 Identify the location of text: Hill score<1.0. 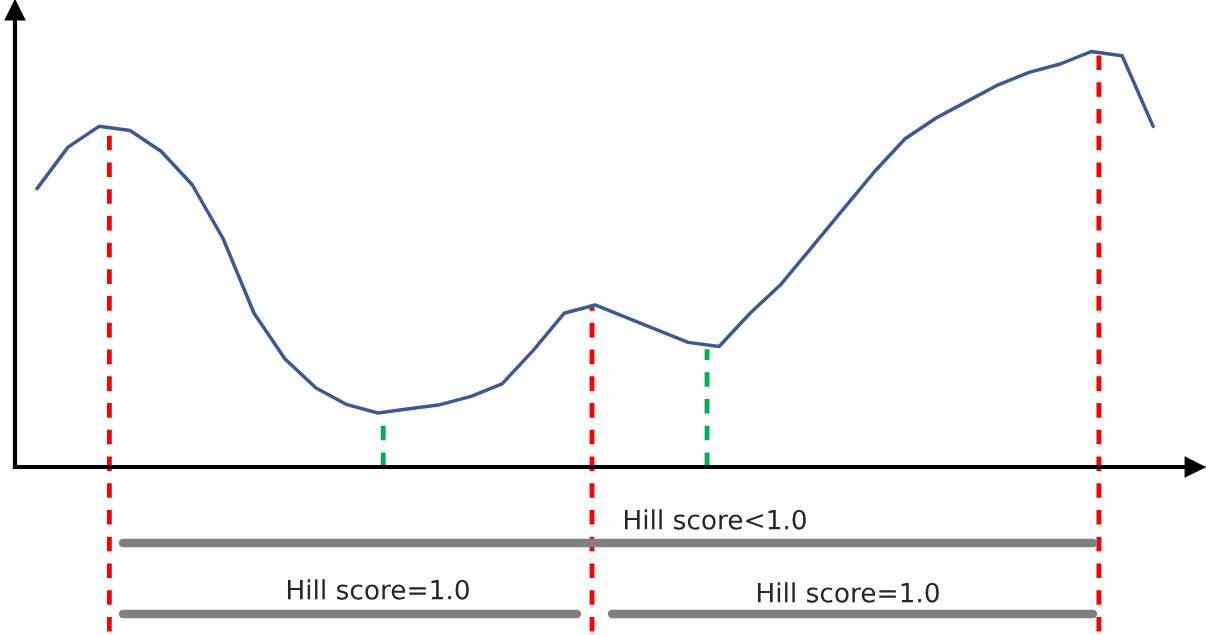
(715, 519).